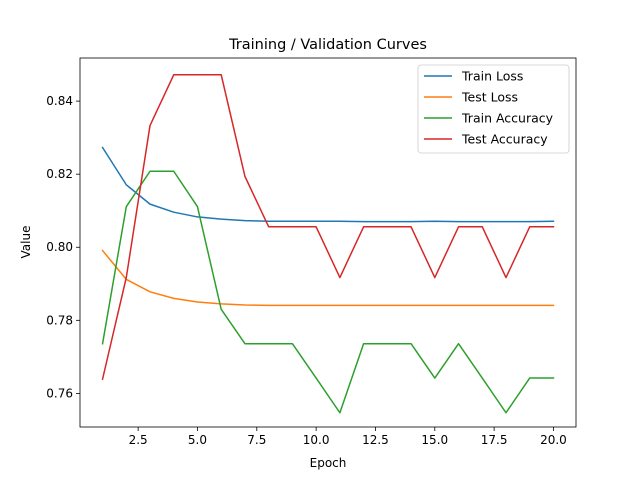 This screenshot has height=480, width=640. Describe the element at coordinates (327, 45) in the screenshot. I see `chart-title: Training / Validation Curves` at that location.